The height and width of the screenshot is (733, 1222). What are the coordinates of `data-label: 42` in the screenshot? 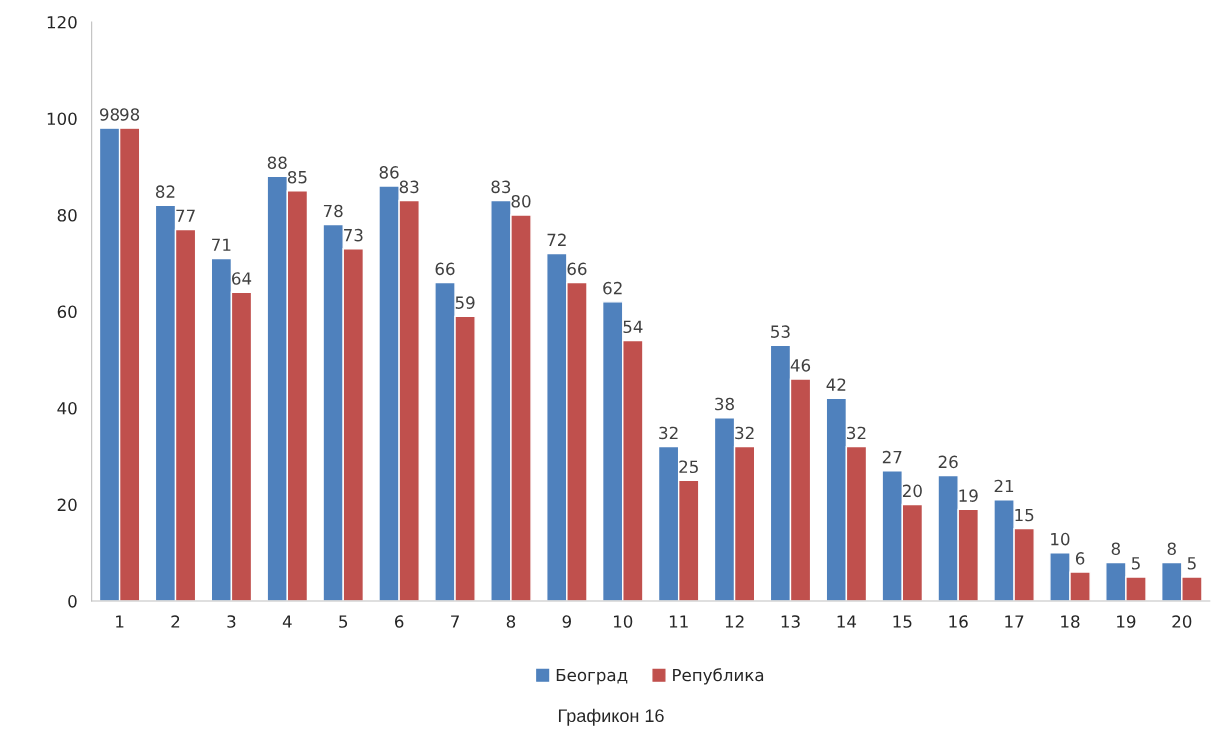 It's located at (836, 384).